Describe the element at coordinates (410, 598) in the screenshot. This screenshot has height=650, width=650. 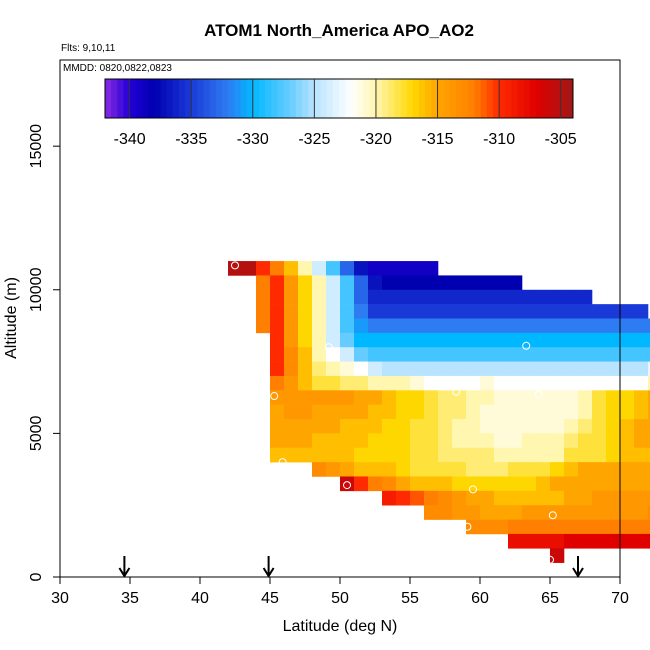
I see `x-tick-label: 55` at that location.